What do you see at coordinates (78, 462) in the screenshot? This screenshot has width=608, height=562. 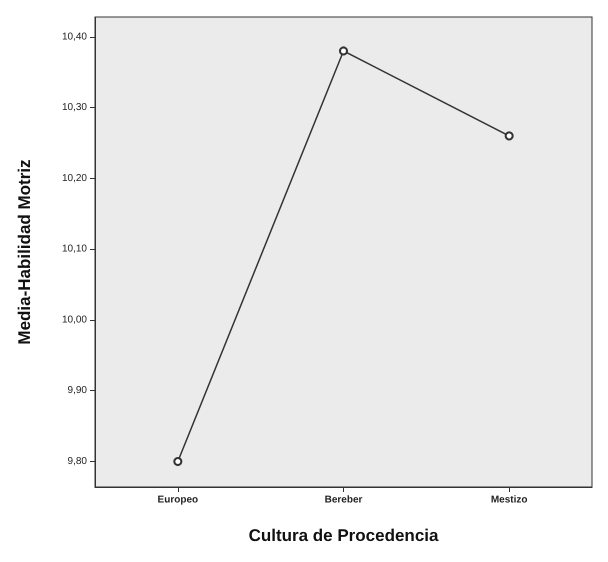 I see `y-tick-label: 9,80` at bounding box center [78, 462].